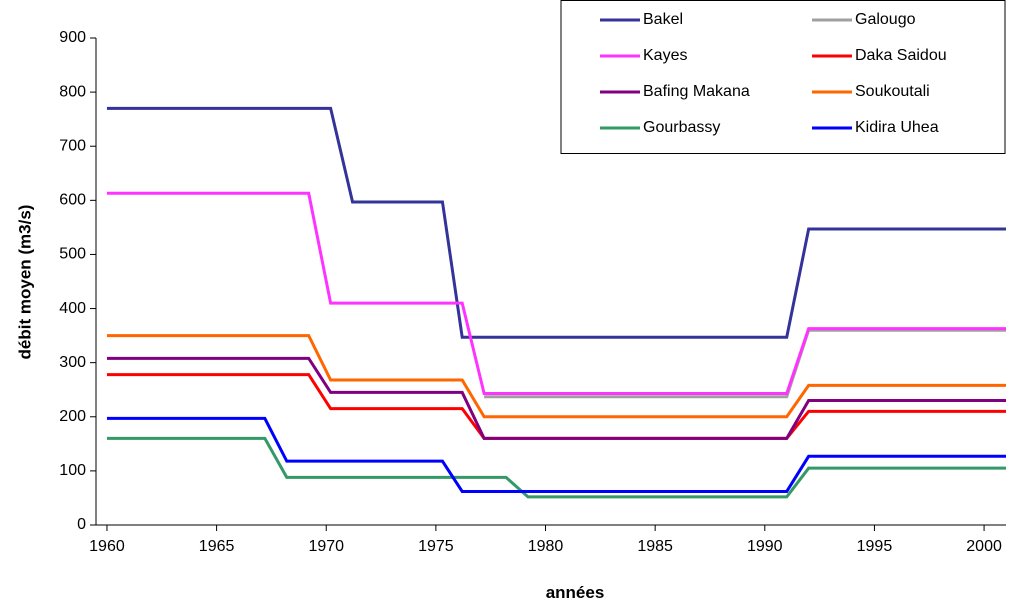  Describe the element at coordinates (681, 127) in the screenshot. I see `legend-label: Gourbassy` at that location.